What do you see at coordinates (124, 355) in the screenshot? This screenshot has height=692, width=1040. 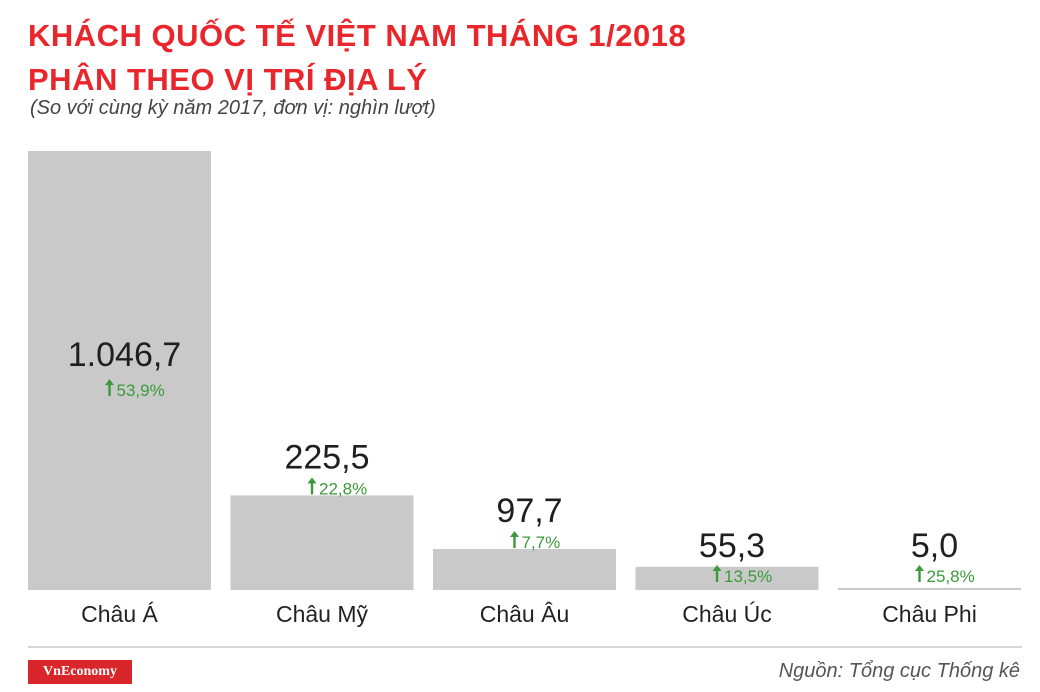 I see `value-label: 1.046,7` at bounding box center [124, 355].